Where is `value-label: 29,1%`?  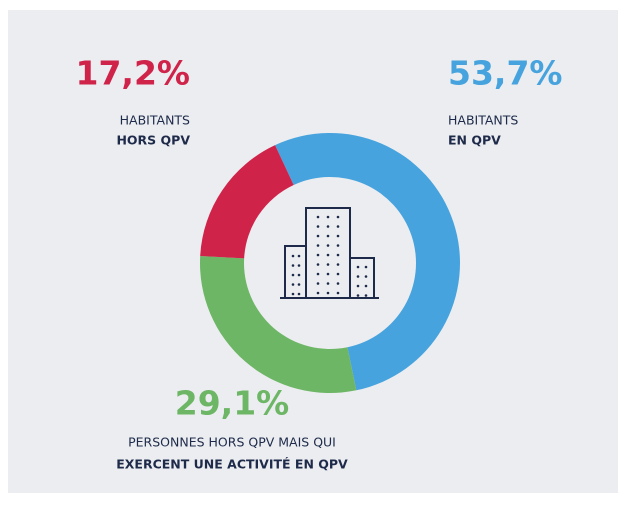
value-label: 29,1% is located at coordinates (232, 403).